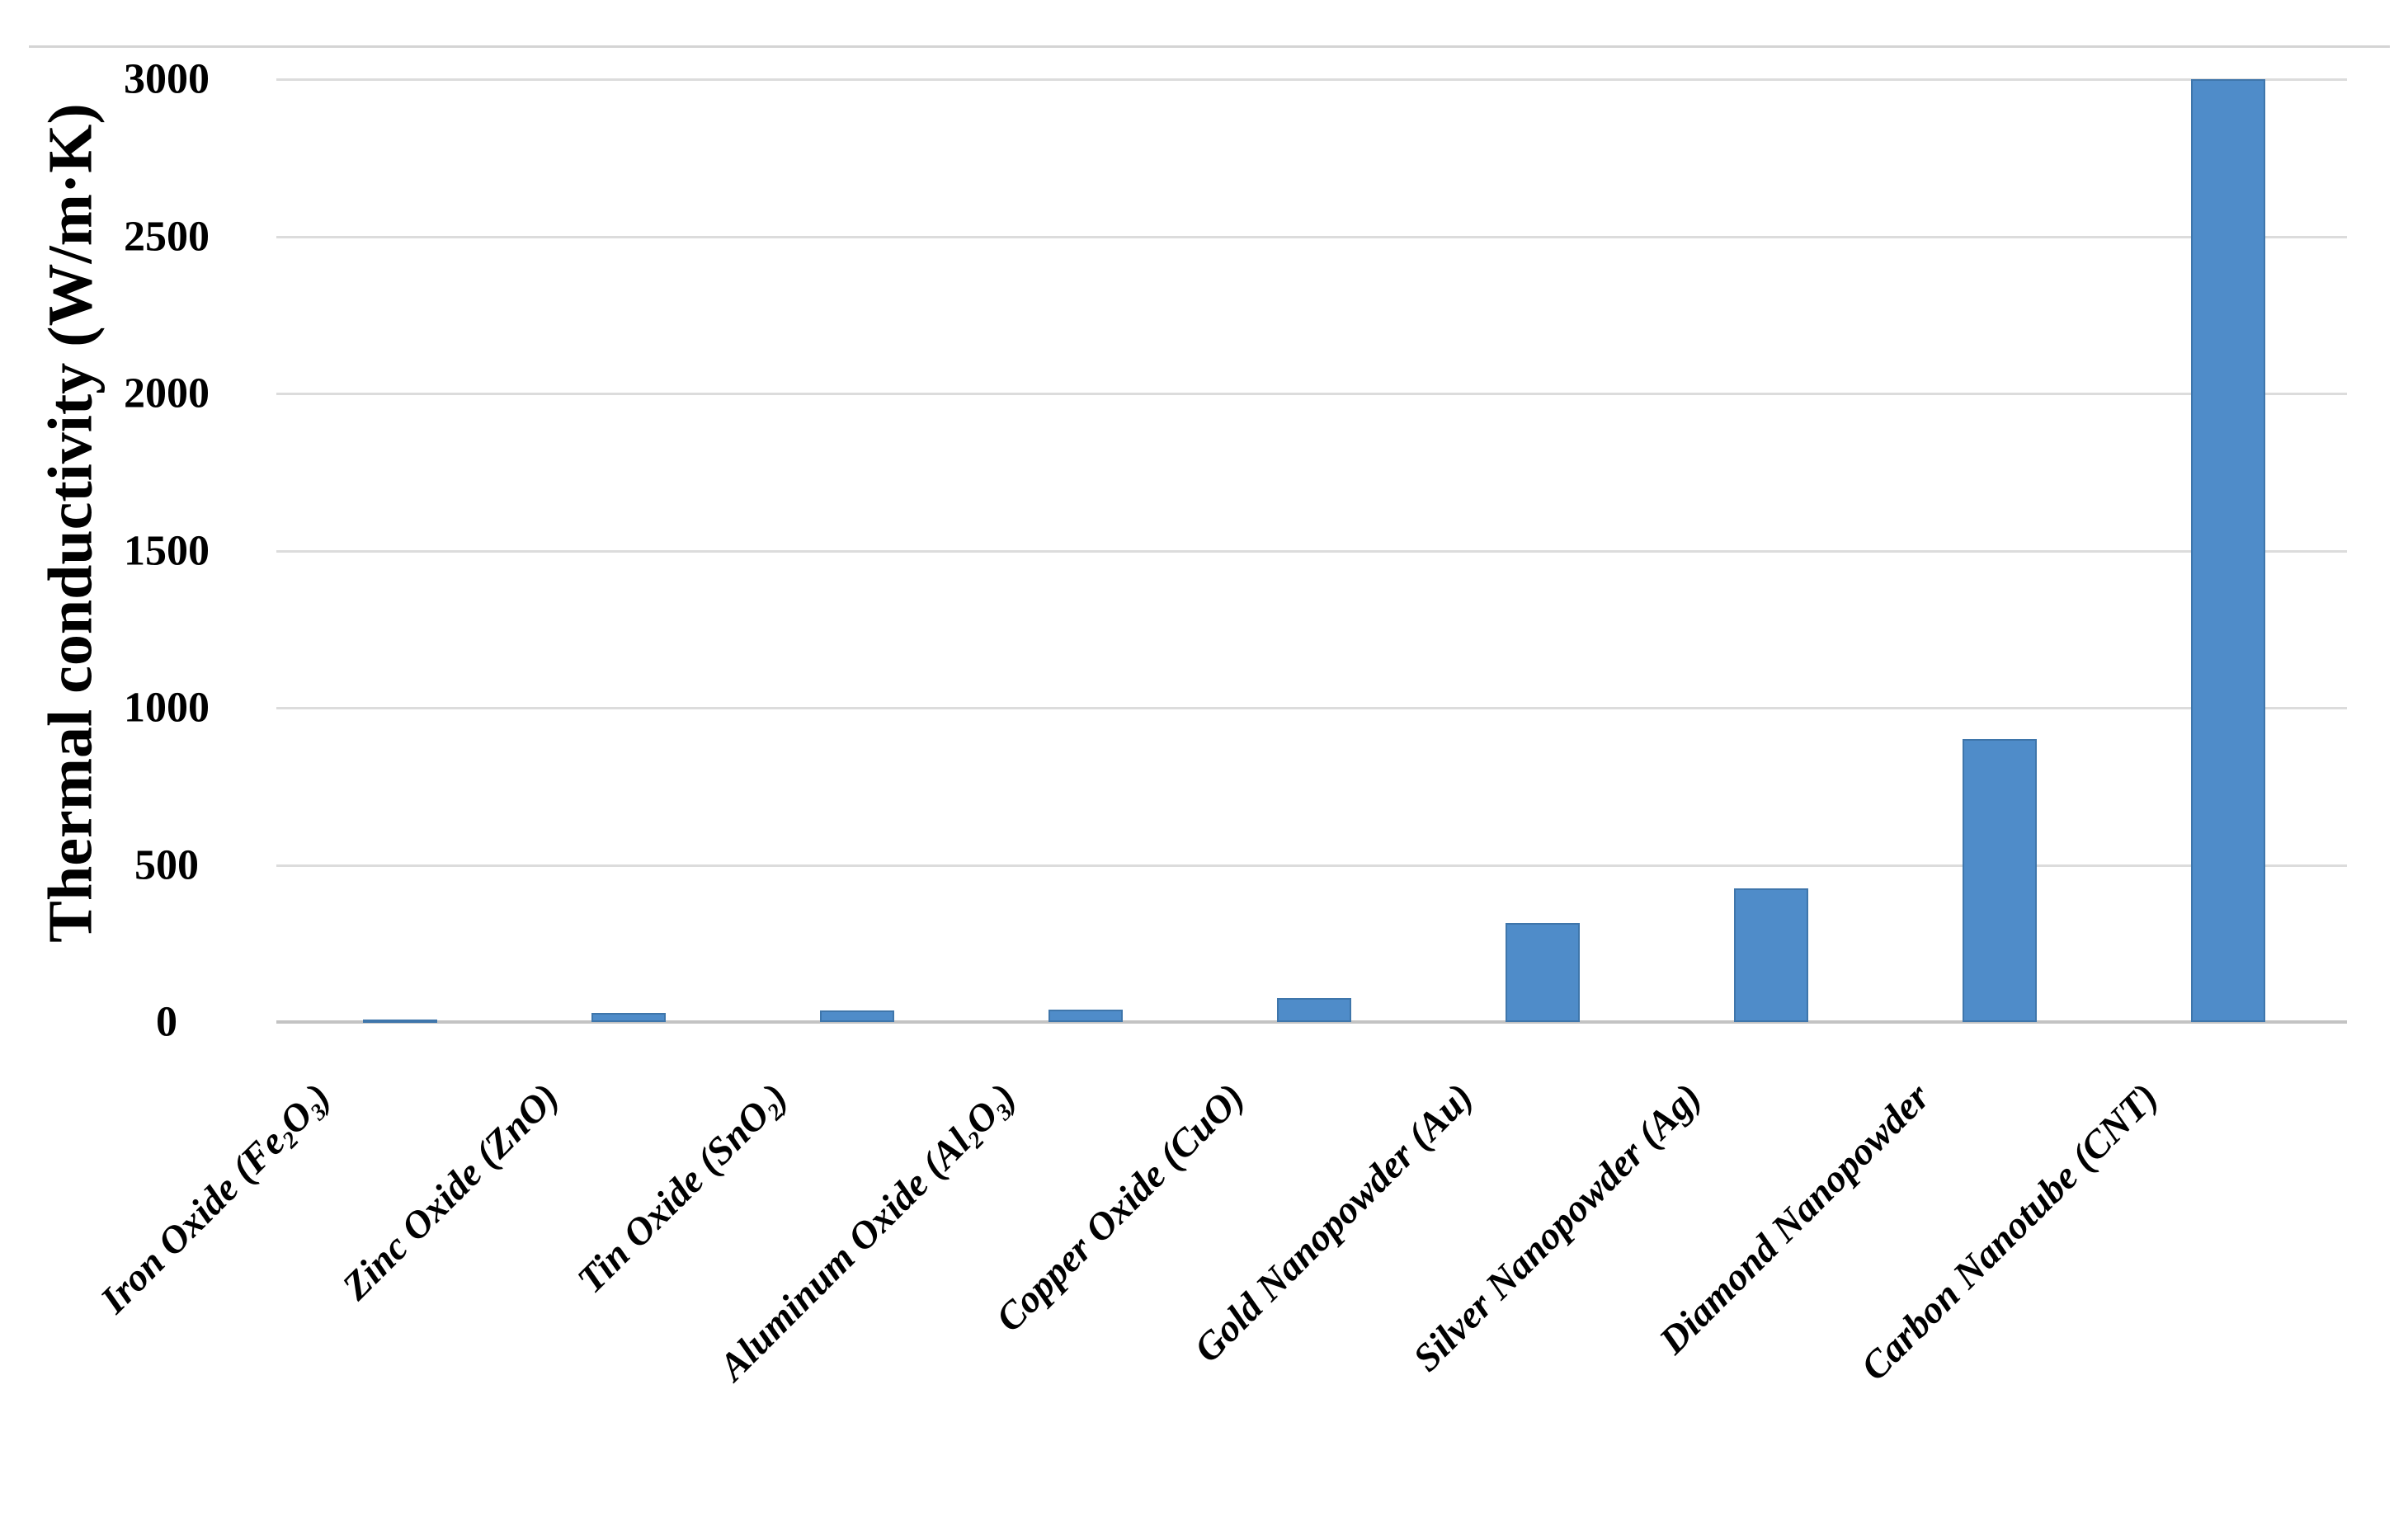  What do you see at coordinates (400, 1022) in the screenshot?
I see `bar-iron-oxide-fe2o3` at bounding box center [400, 1022].